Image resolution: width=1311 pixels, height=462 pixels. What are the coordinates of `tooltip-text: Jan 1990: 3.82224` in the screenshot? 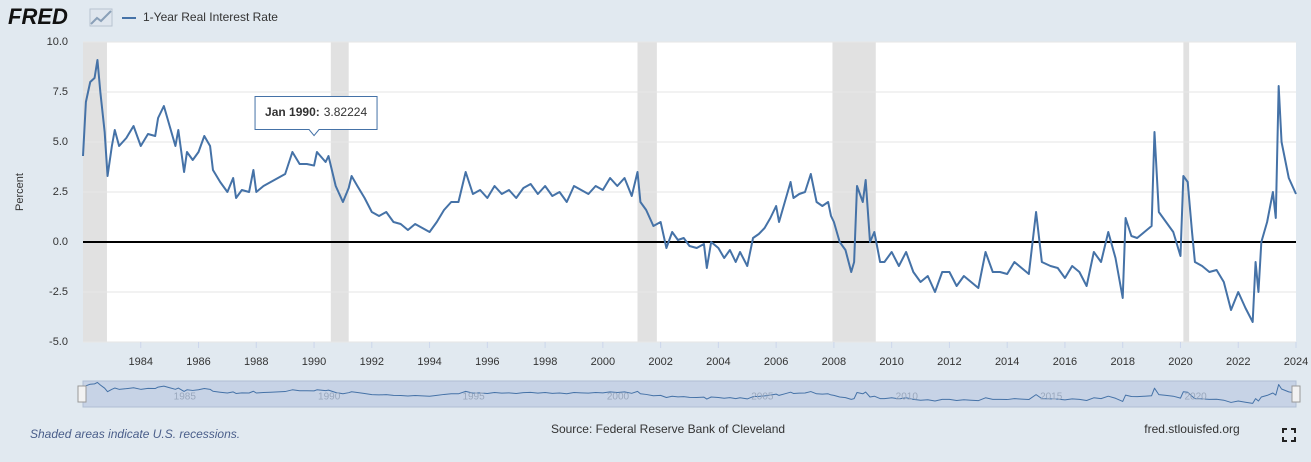 It's located at (316, 112).